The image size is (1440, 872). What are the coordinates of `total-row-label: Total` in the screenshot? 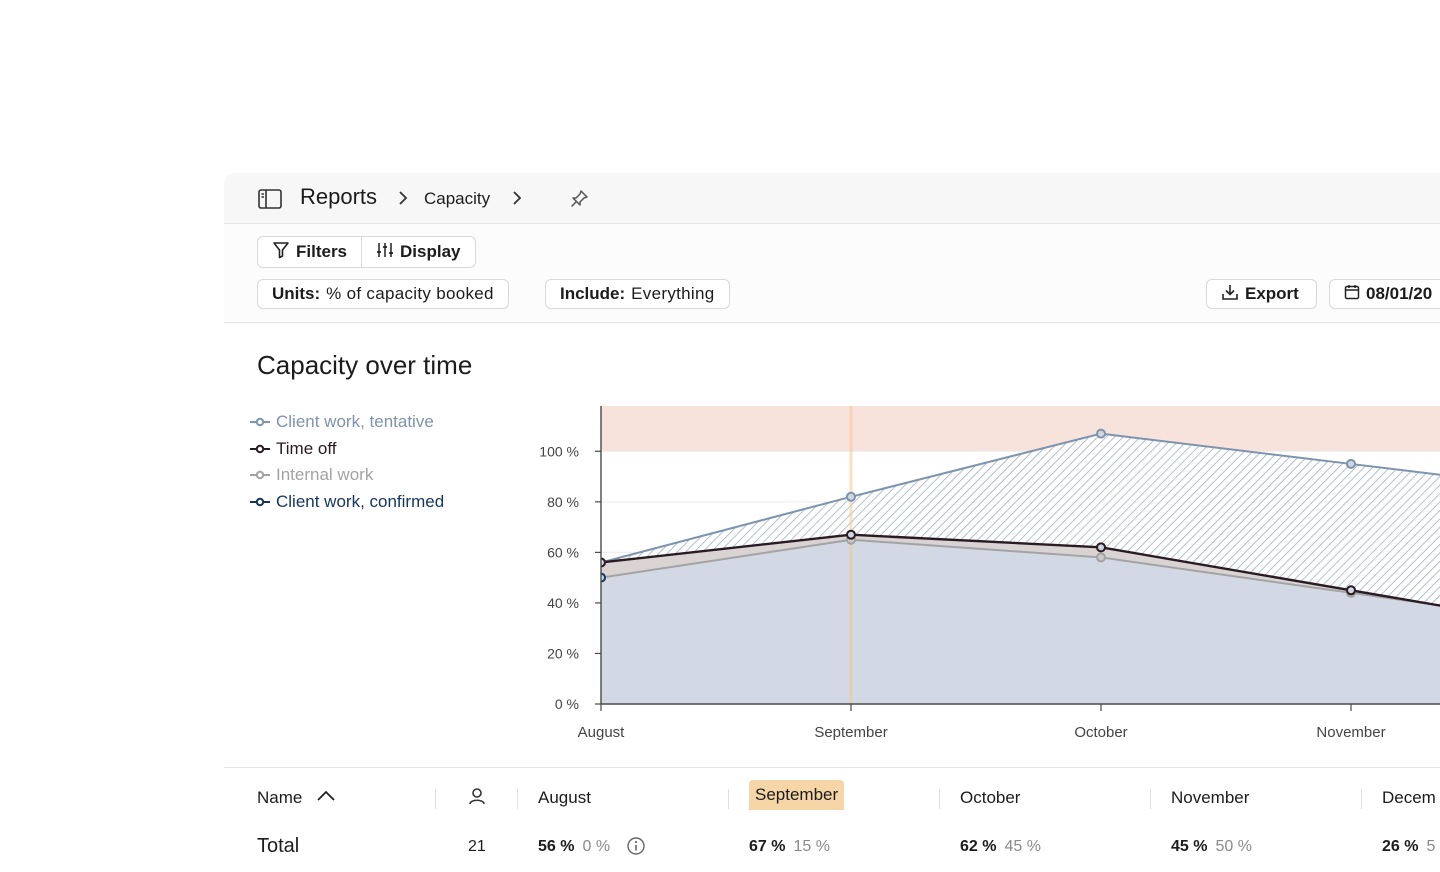 It's located at (278, 846).